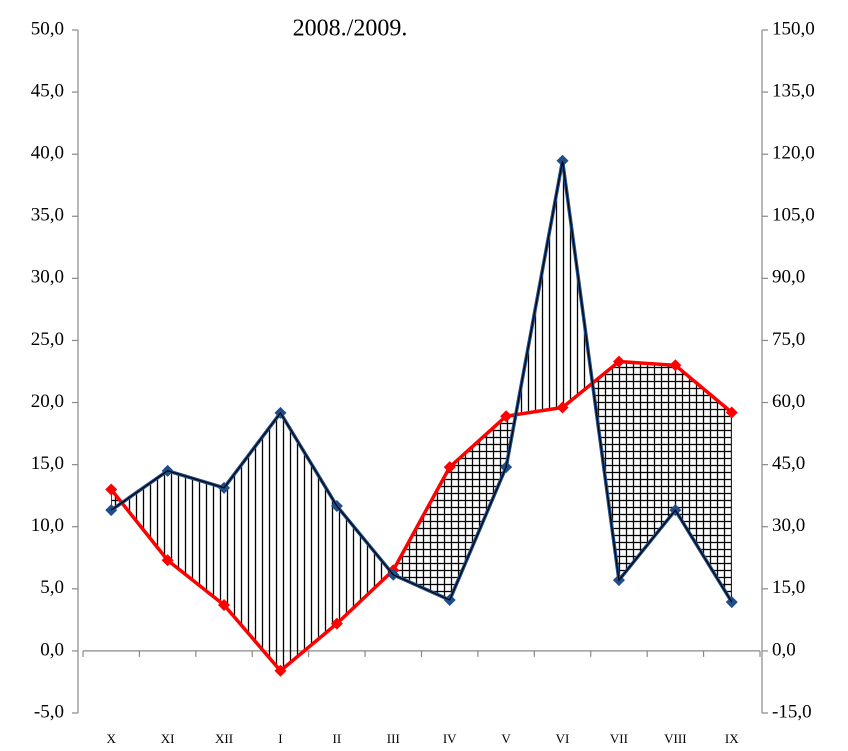 The height and width of the screenshot is (751, 848). What do you see at coordinates (47, 525) in the screenshot?
I see `y-tick-label: 10,0` at bounding box center [47, 525].